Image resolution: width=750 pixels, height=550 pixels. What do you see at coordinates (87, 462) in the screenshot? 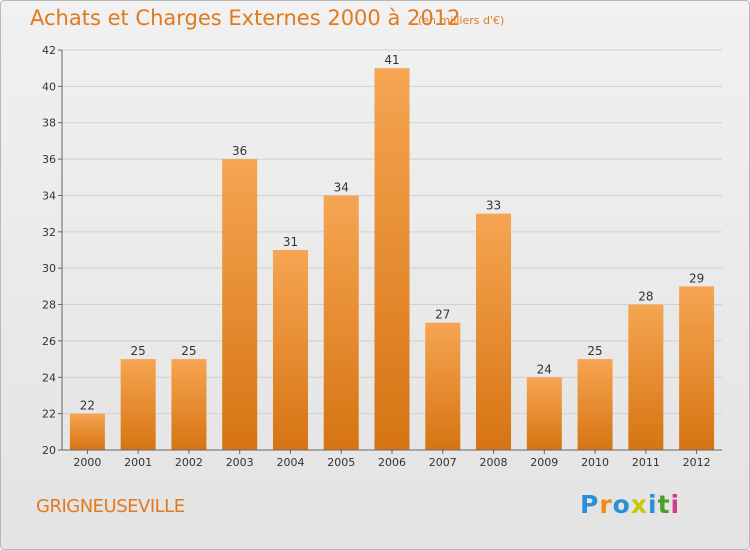
I see `x-tick-label: 2000` at bounding box center [87, 462].